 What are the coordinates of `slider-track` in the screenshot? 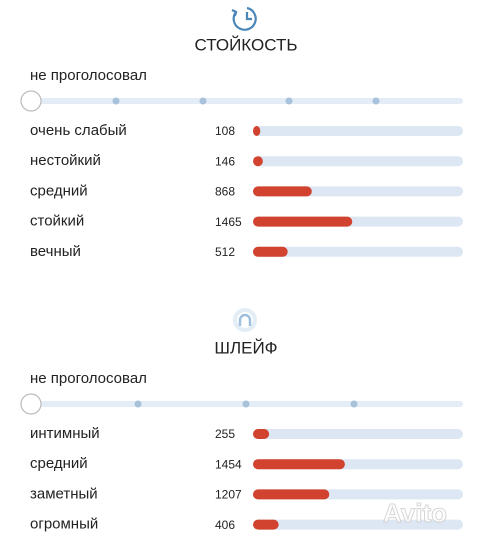 It's located at (246, 101).